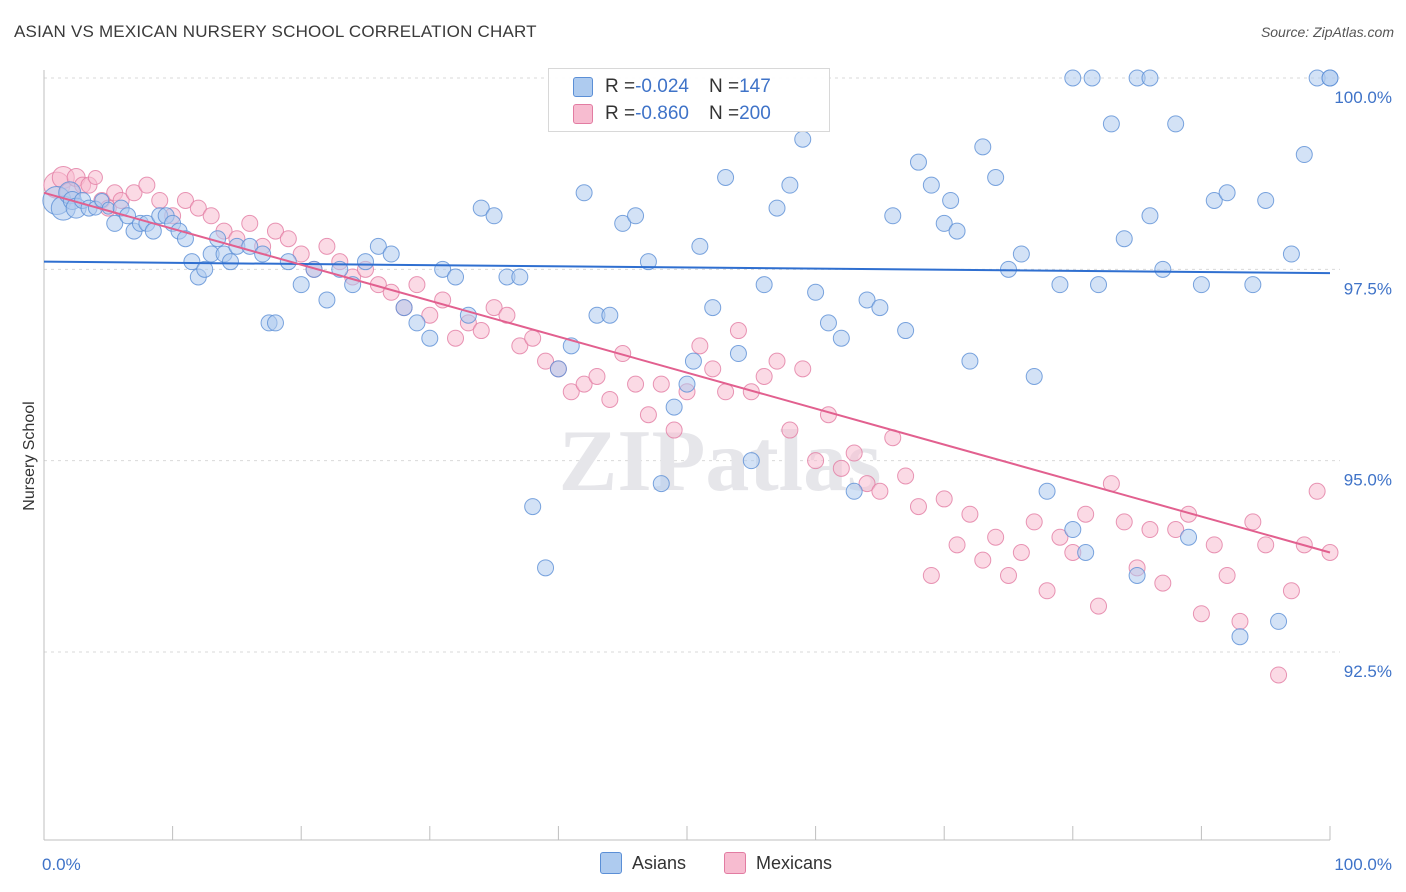 The height and width of the screenshot is (892, 1406). I want to click on stats-legend: R = -0.024 N = 147 R = -0.860 N = 200, so click(689, 100).